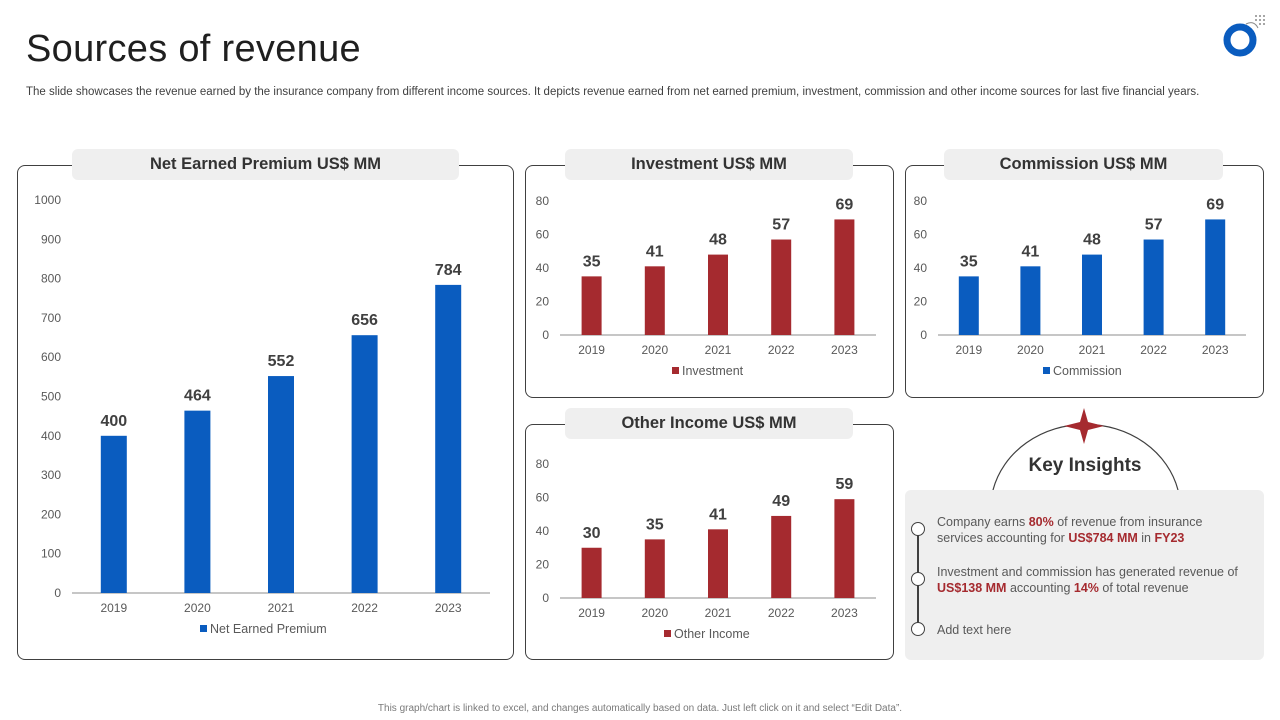 This screenshot has height=720, width=1280. What do you see at coordinates (1087, 371) in the screenshot?
I see `legend-label: Commission` at bounding box center [1087, 371].